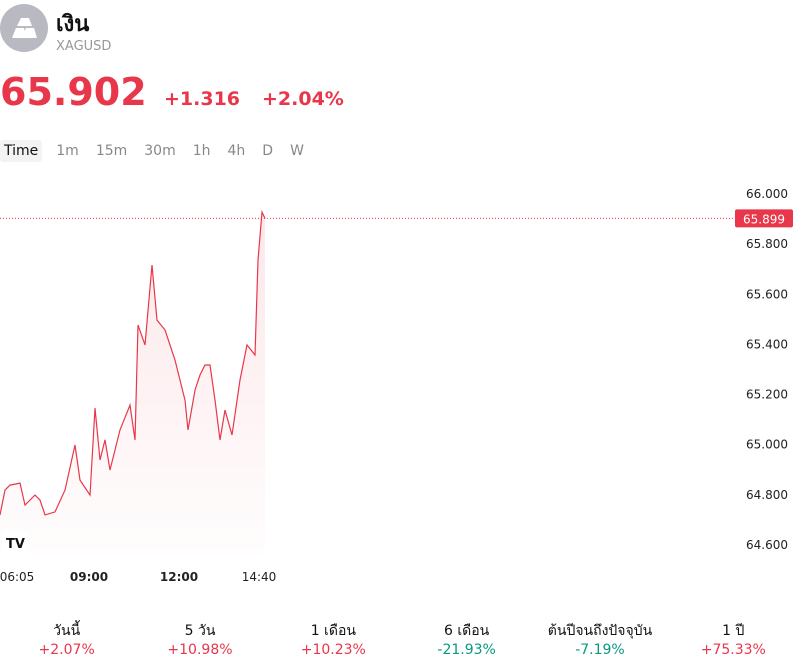 The height and width of the screenshot is (671, 800). Describe the element at coordinates (21, 151) in the screenshot. I see `tab: Time` at that location.